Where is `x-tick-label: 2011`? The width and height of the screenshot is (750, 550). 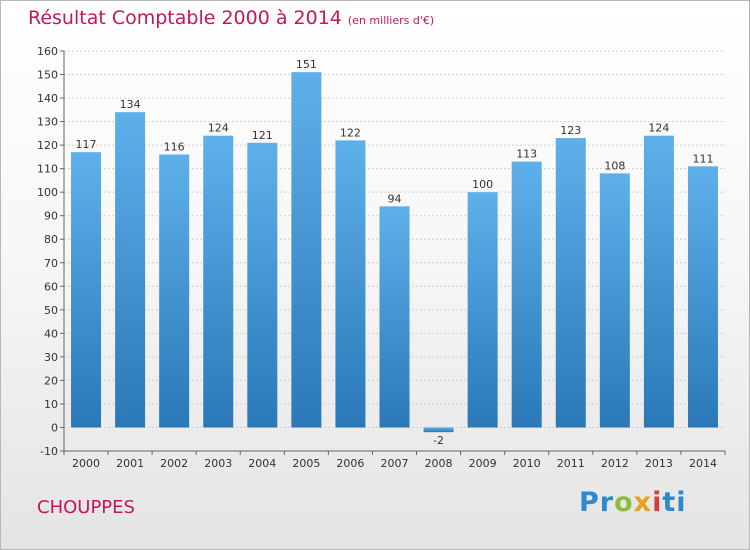 x-tick-label: 2011 is located at coordinates (571, 463).